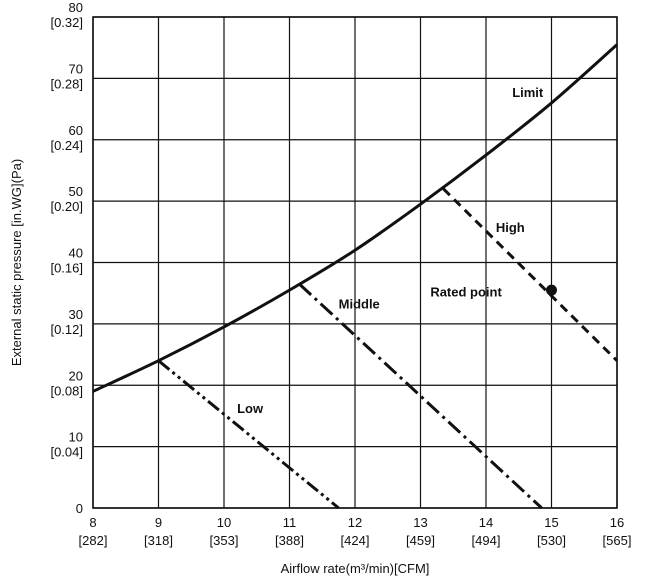  I want to click on x-tick-label: 10, so click(224, 522).